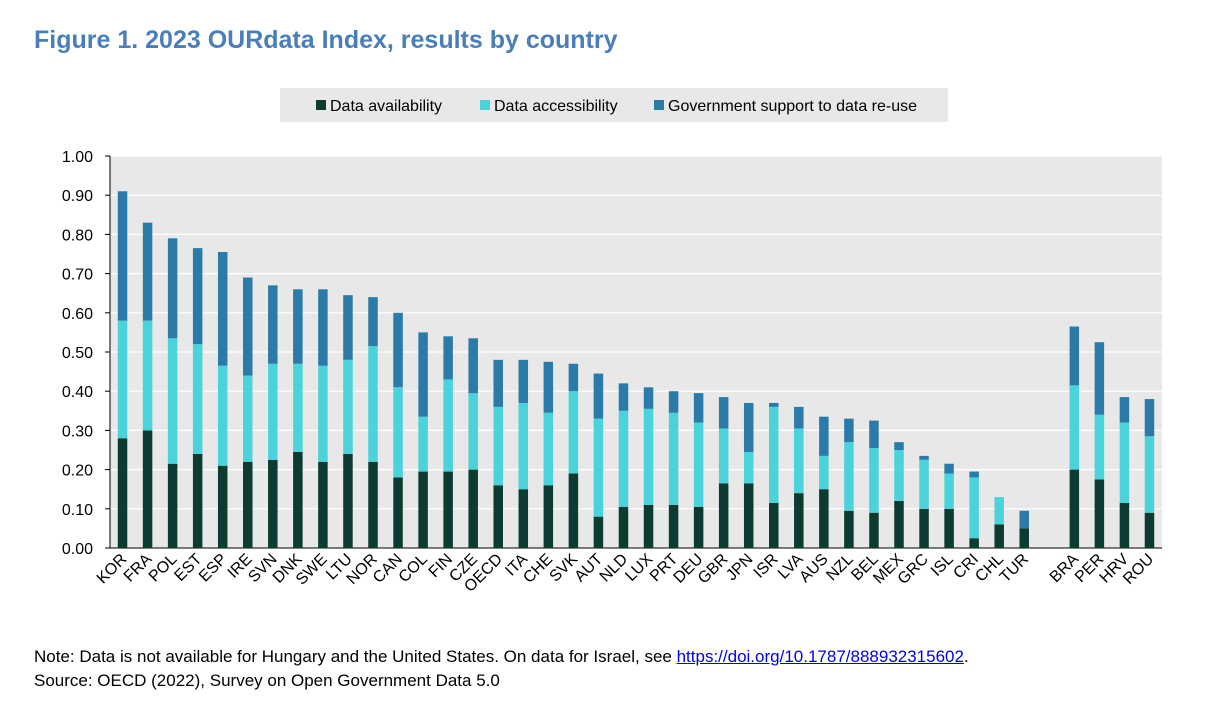 This screenshot has width=1206, height=708. Describe the element at coordinates (222, 415) in the screenshot. I see `bar-segment-esp-accessibility` at that location.